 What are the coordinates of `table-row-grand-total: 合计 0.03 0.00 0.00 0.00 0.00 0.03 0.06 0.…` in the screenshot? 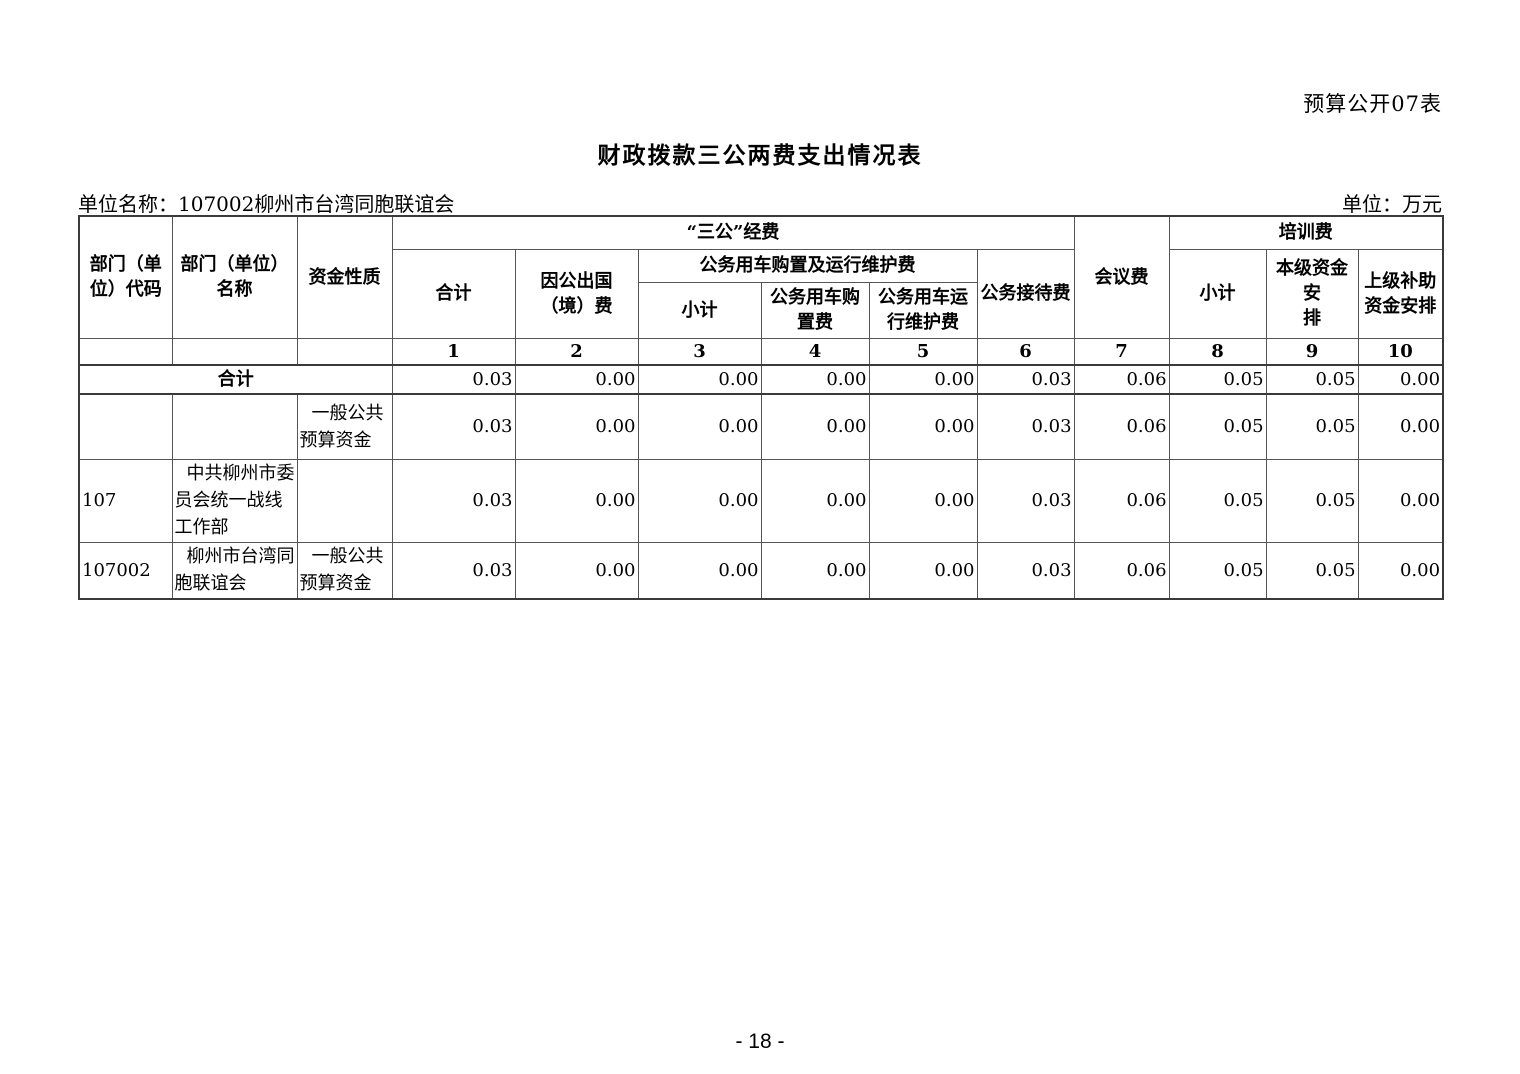 It's located at (761, 379).